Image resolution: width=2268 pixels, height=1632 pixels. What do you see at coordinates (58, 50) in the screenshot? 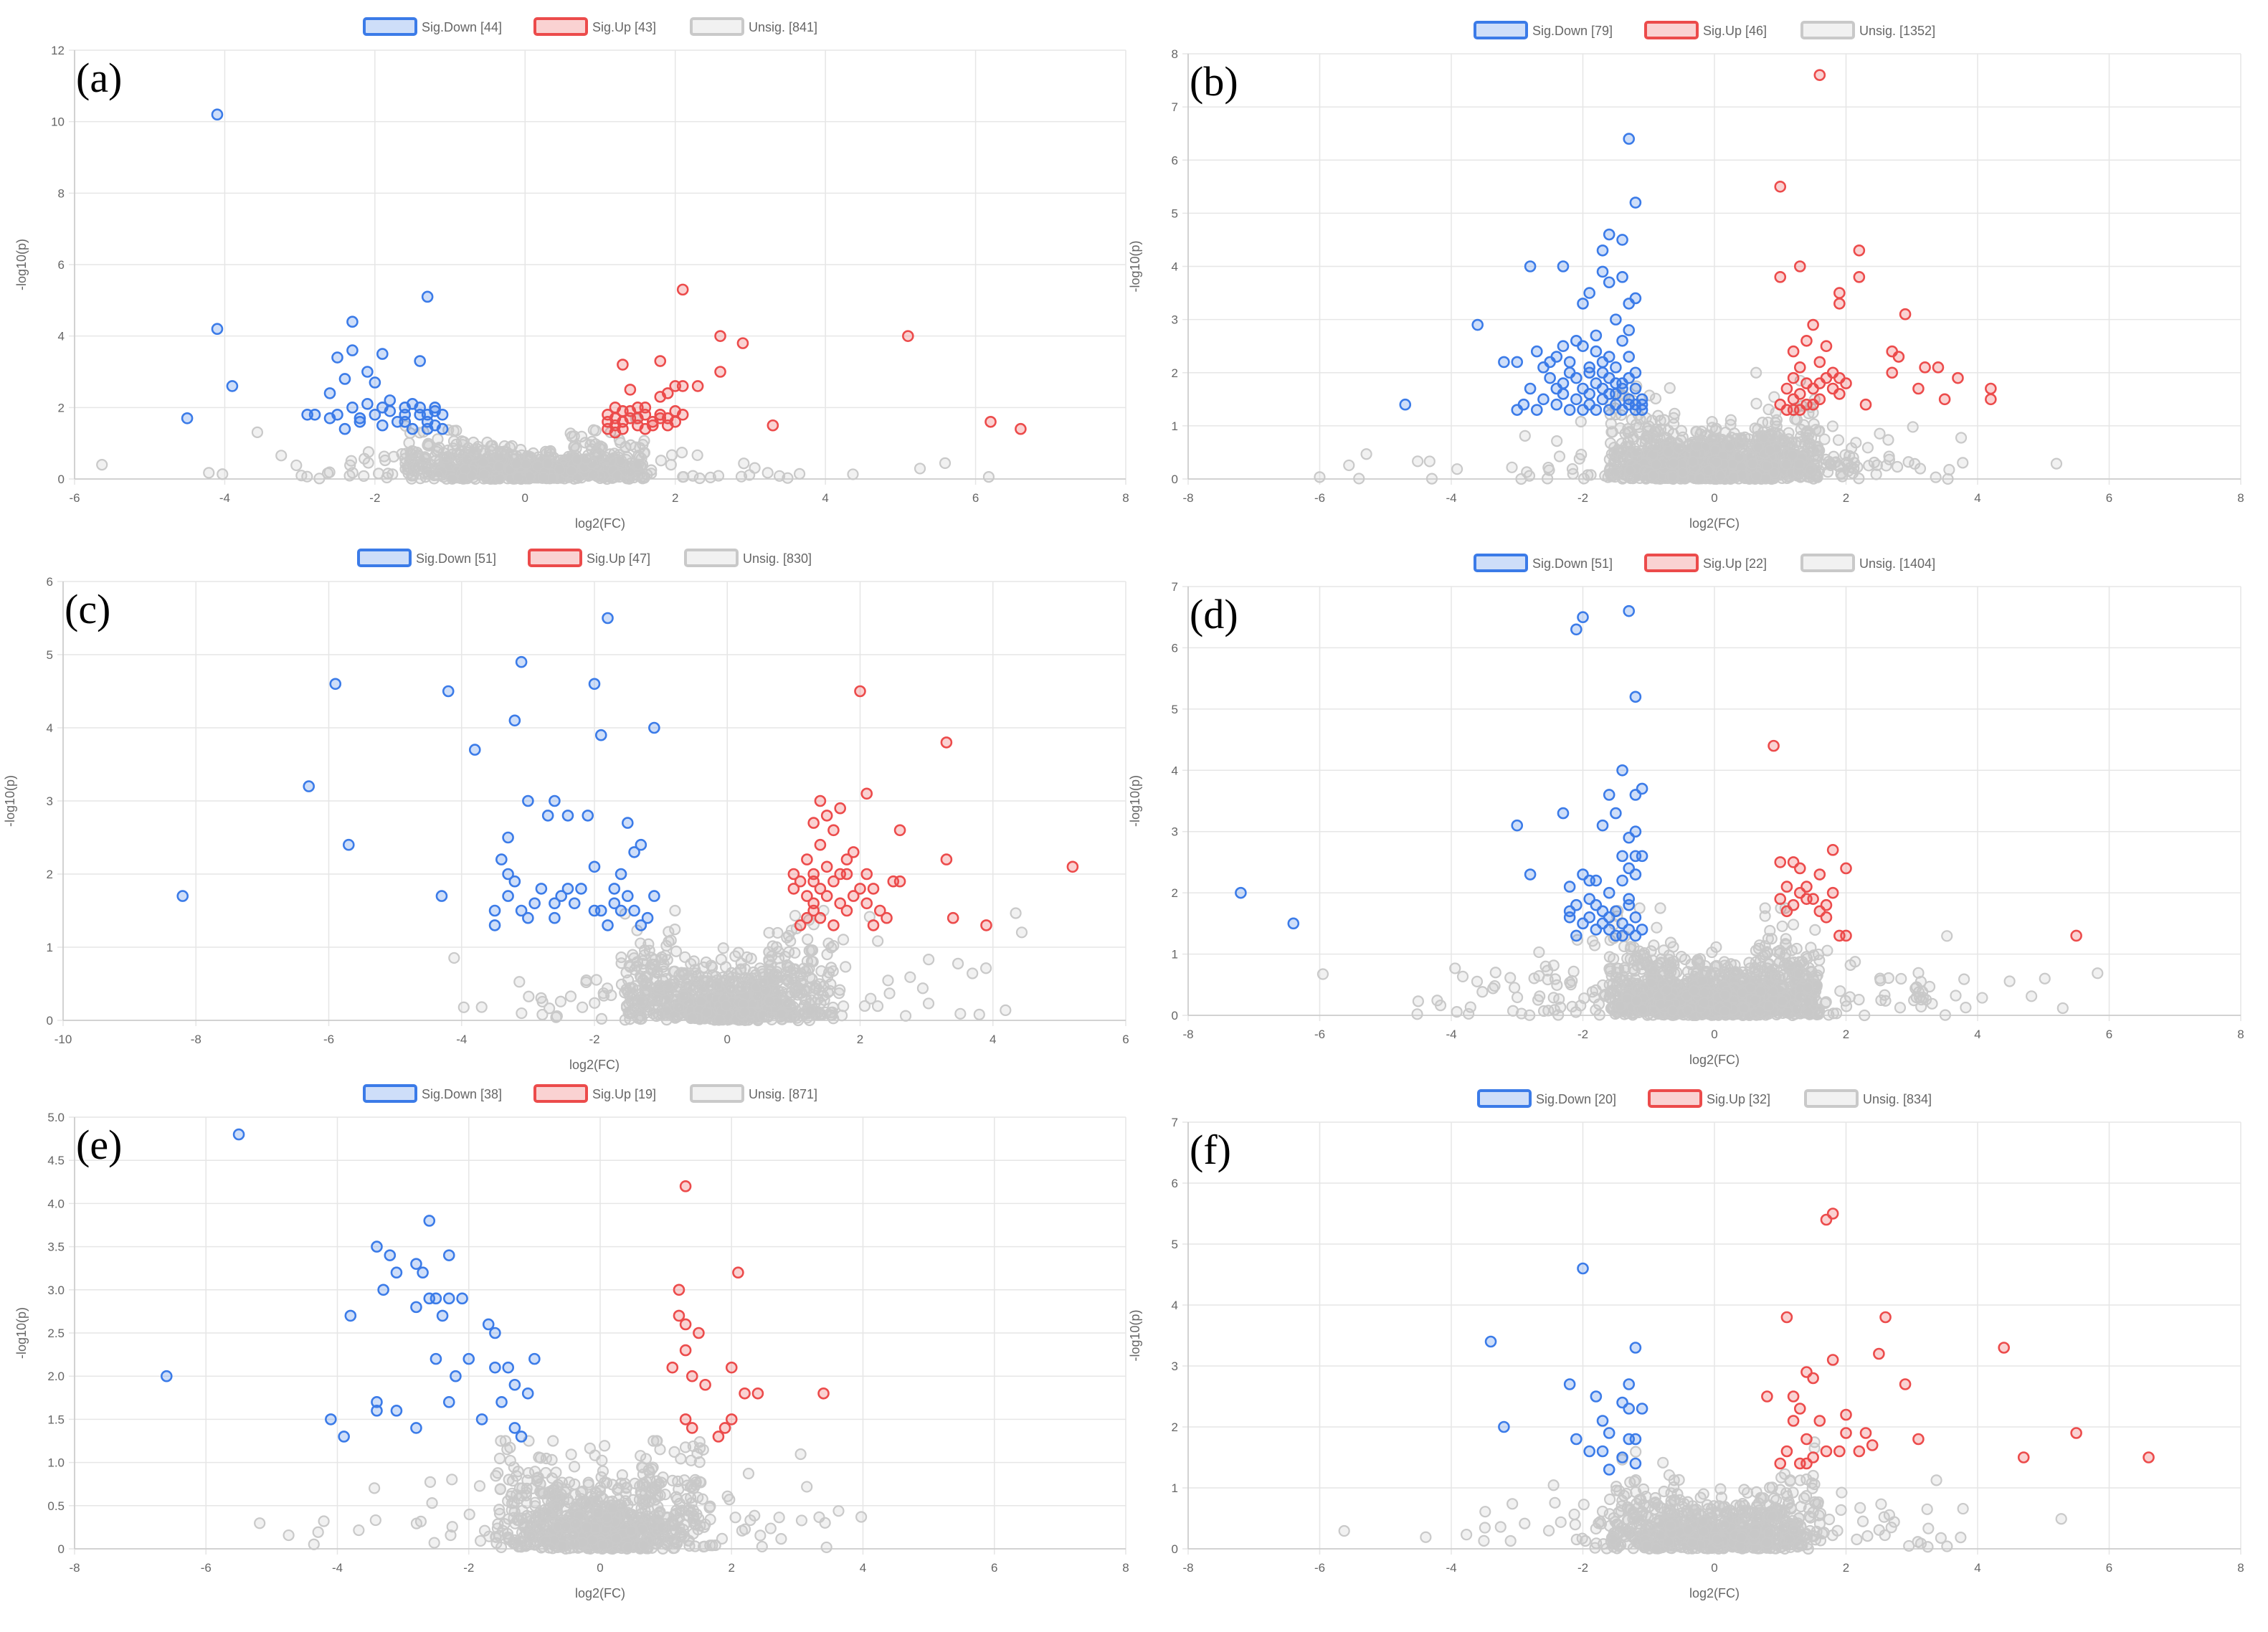
I see `y-tick-label: 12` at bounding box center [58, 50].